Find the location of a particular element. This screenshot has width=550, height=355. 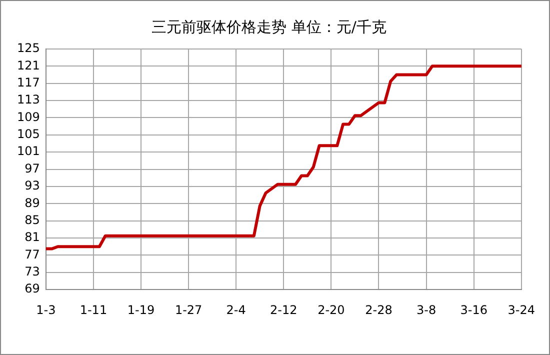

y-tick-label: 117 is located at coordinates (28, 82).